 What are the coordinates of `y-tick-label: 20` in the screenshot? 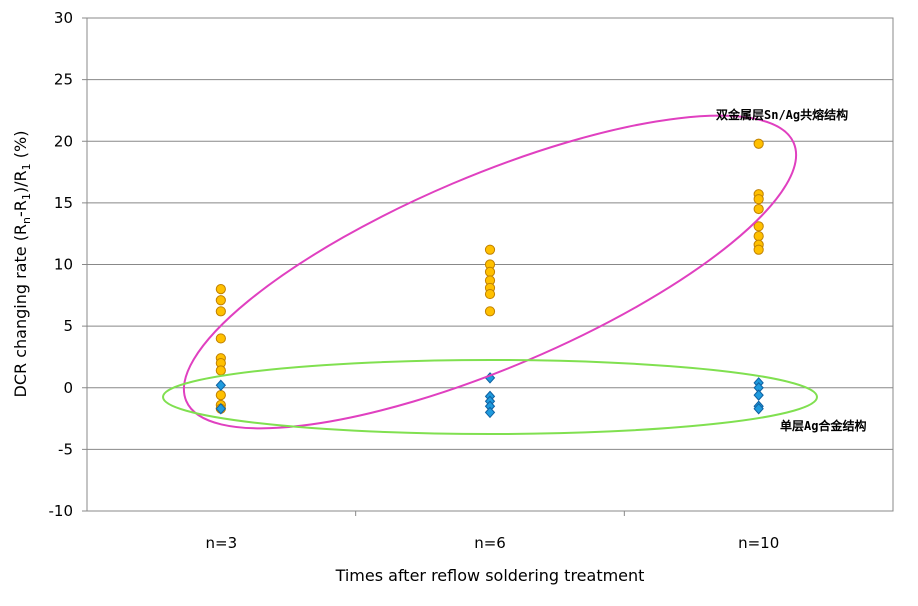 It's located at (63, 141).